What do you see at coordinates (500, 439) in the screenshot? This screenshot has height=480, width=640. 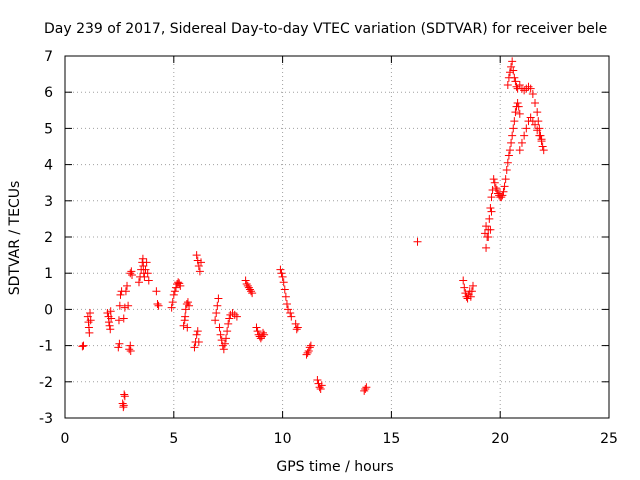 I see `x-tick-label: 20` at bounding box center [500, 439].